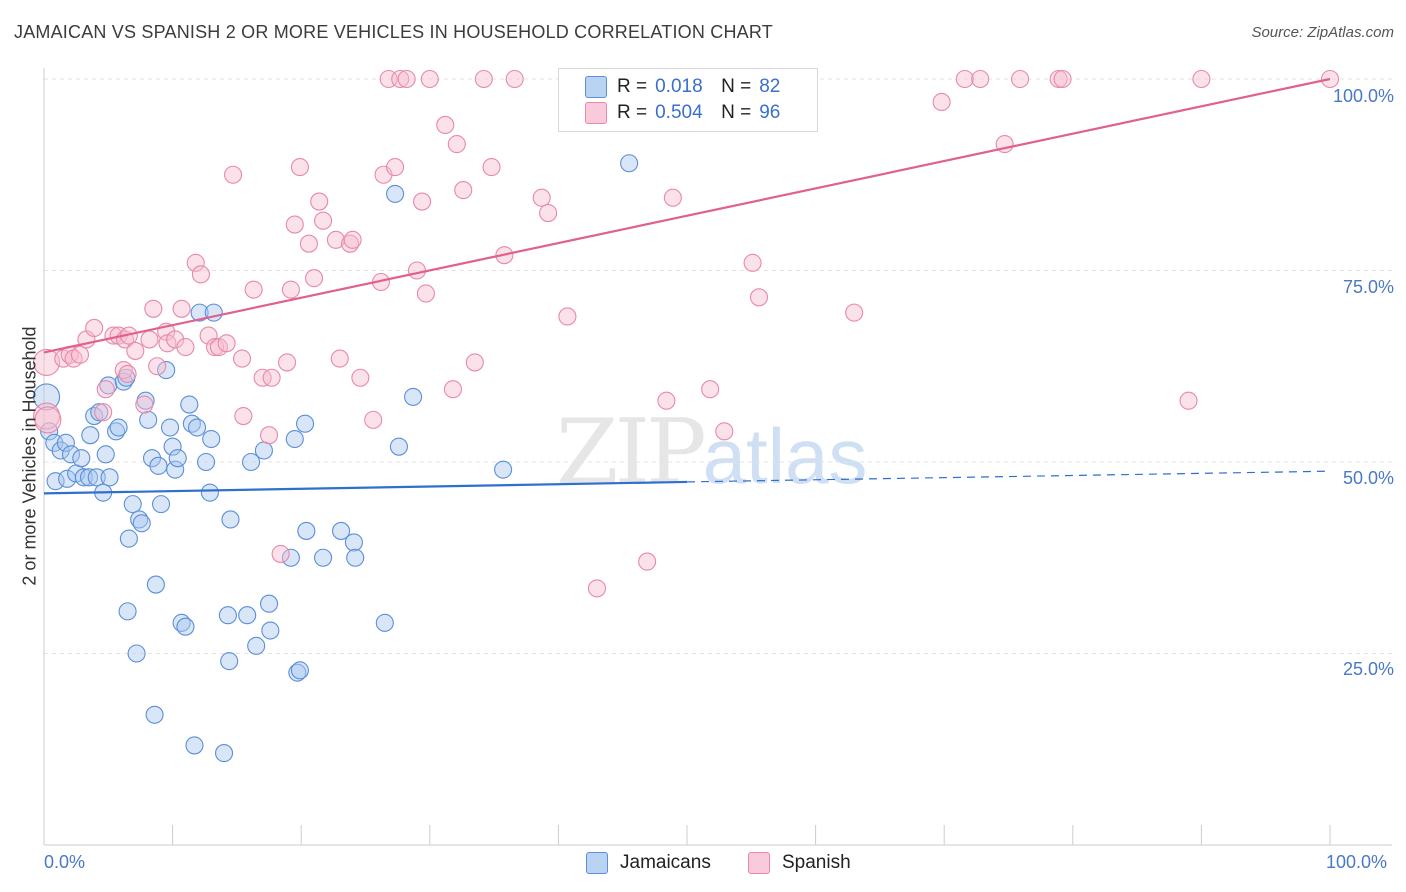  What do you see at coordinates (770, 112) in the screenshot?
I see `legend-n-value: 96` at bounding box center [770, 112].